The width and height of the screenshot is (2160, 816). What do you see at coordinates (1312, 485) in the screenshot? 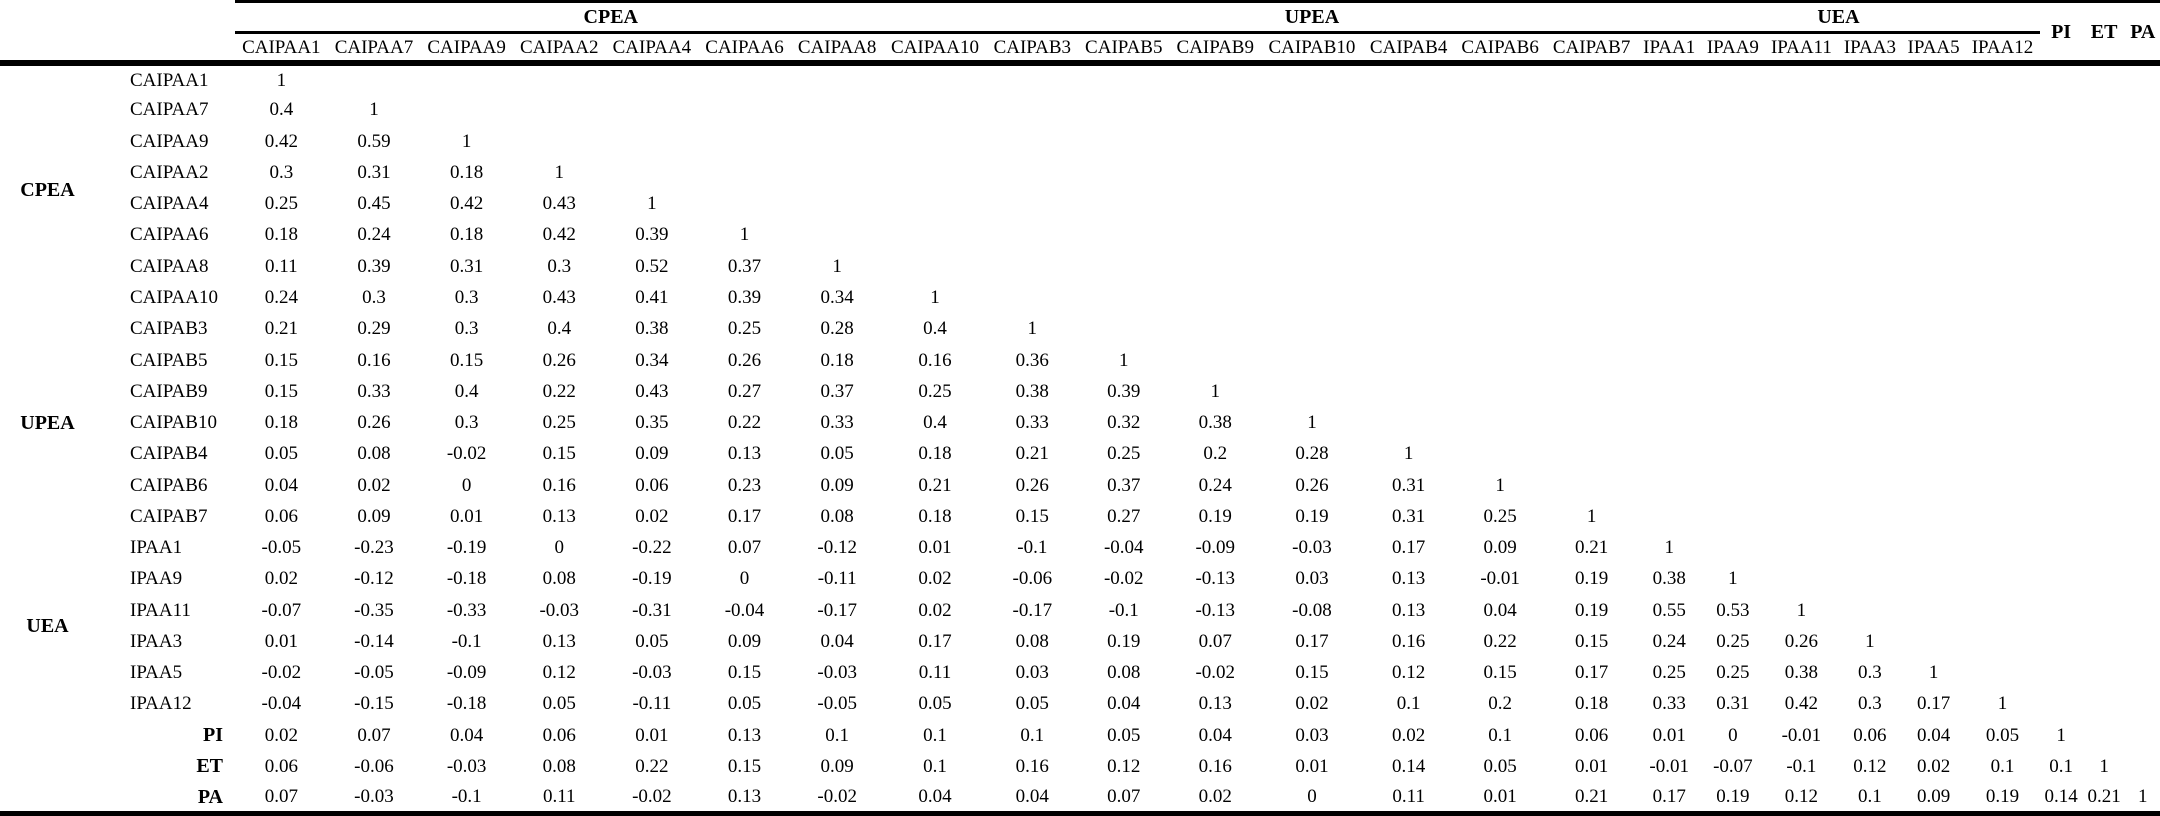
I see `matrix-cell: 0.26` at bounding box center [1312, 485].